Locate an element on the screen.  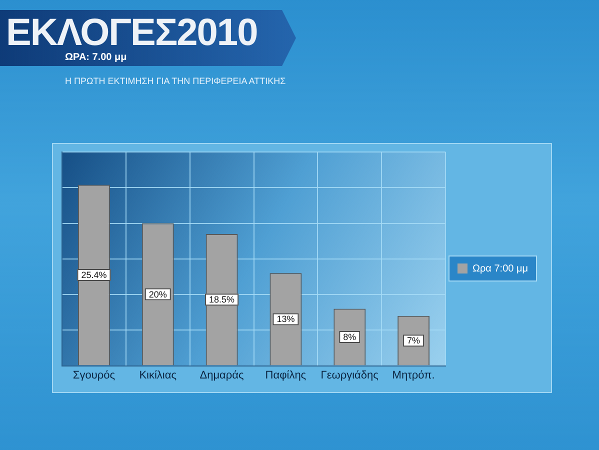
data-label: 7% is located at coordinates (413, 341).